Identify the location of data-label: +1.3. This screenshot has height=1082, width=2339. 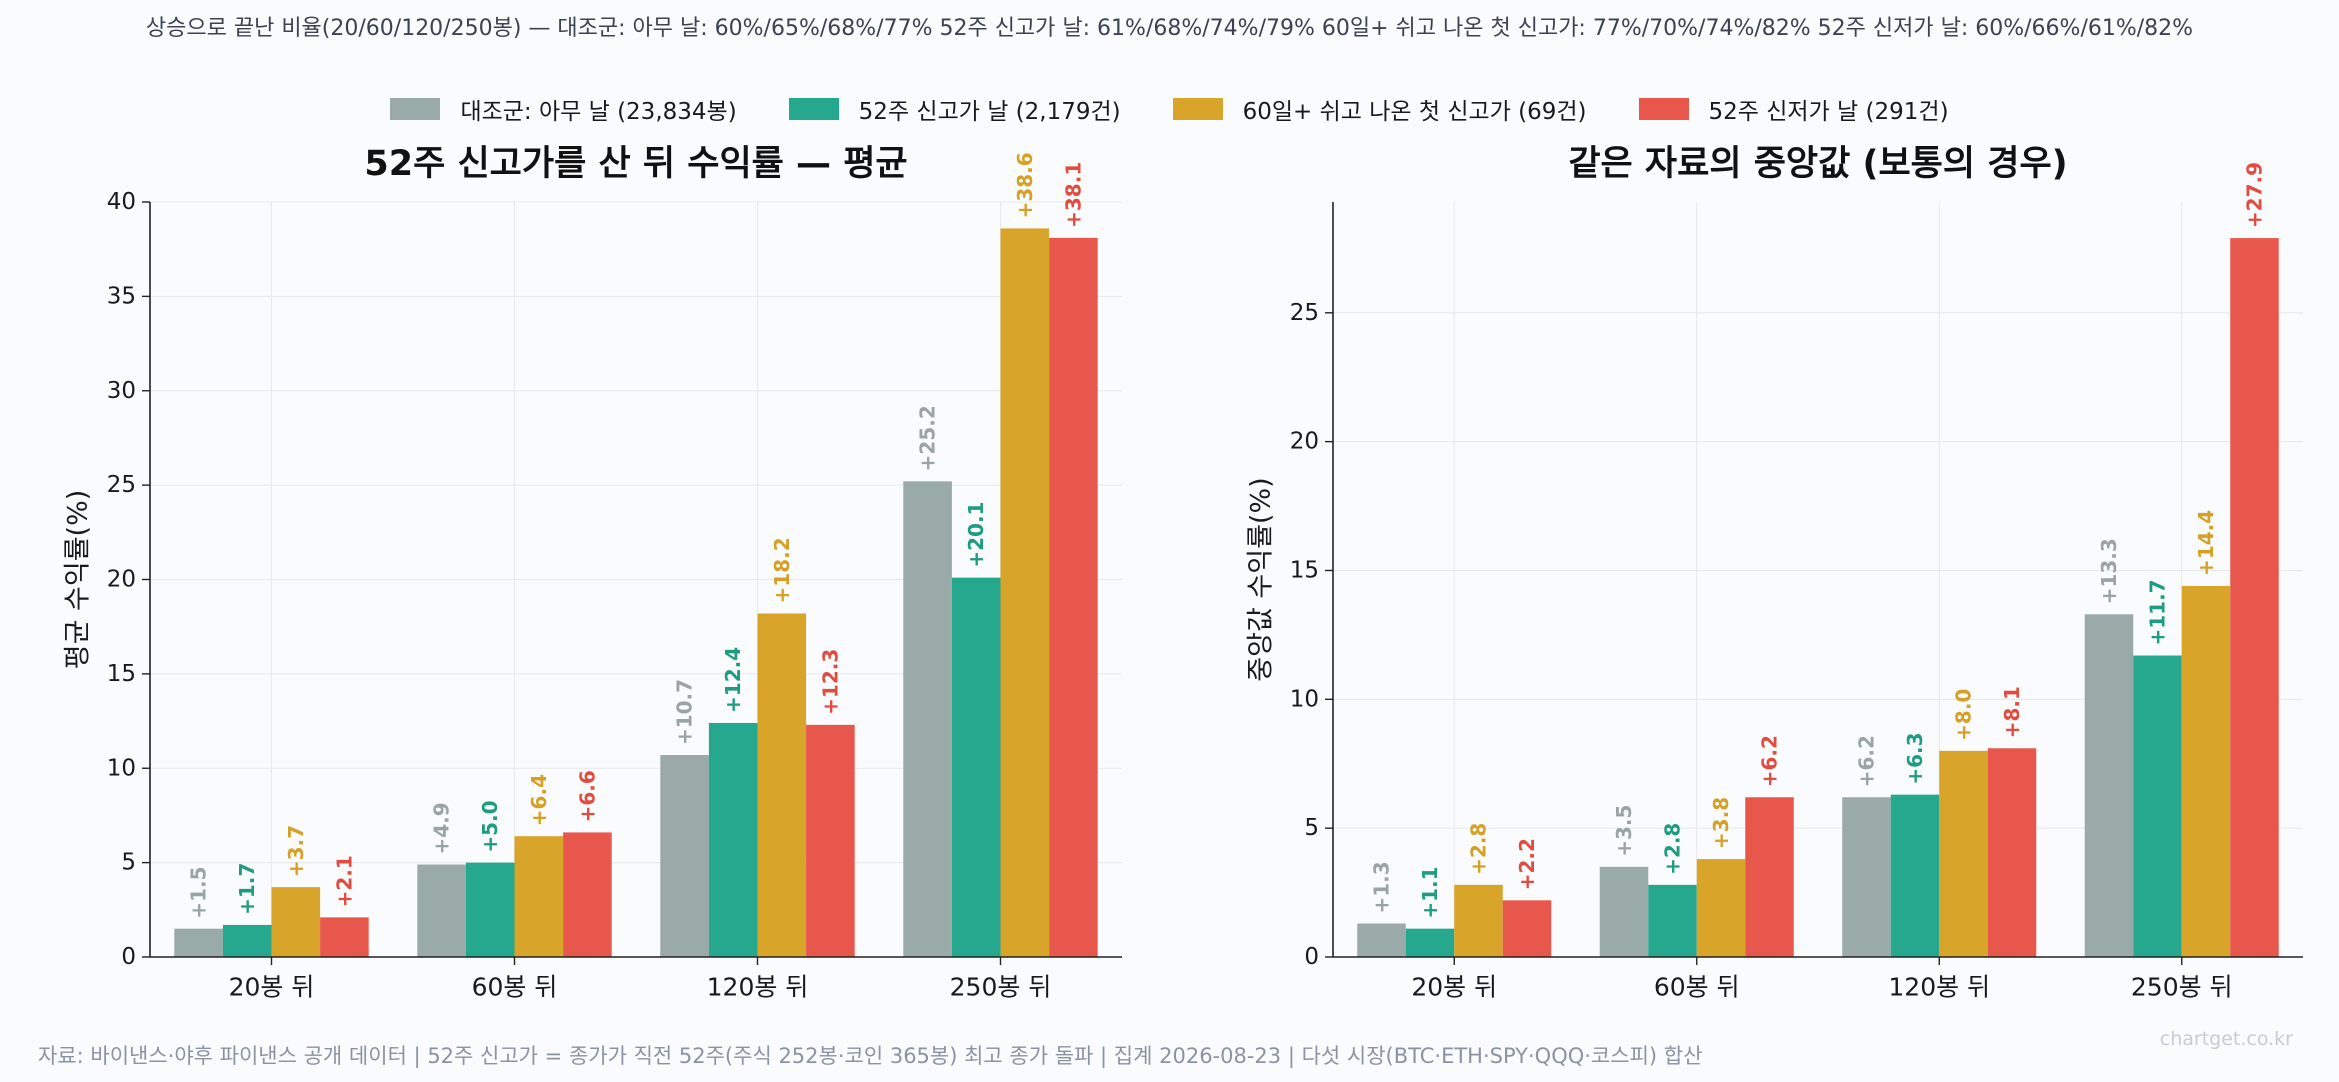
(1382, 887).